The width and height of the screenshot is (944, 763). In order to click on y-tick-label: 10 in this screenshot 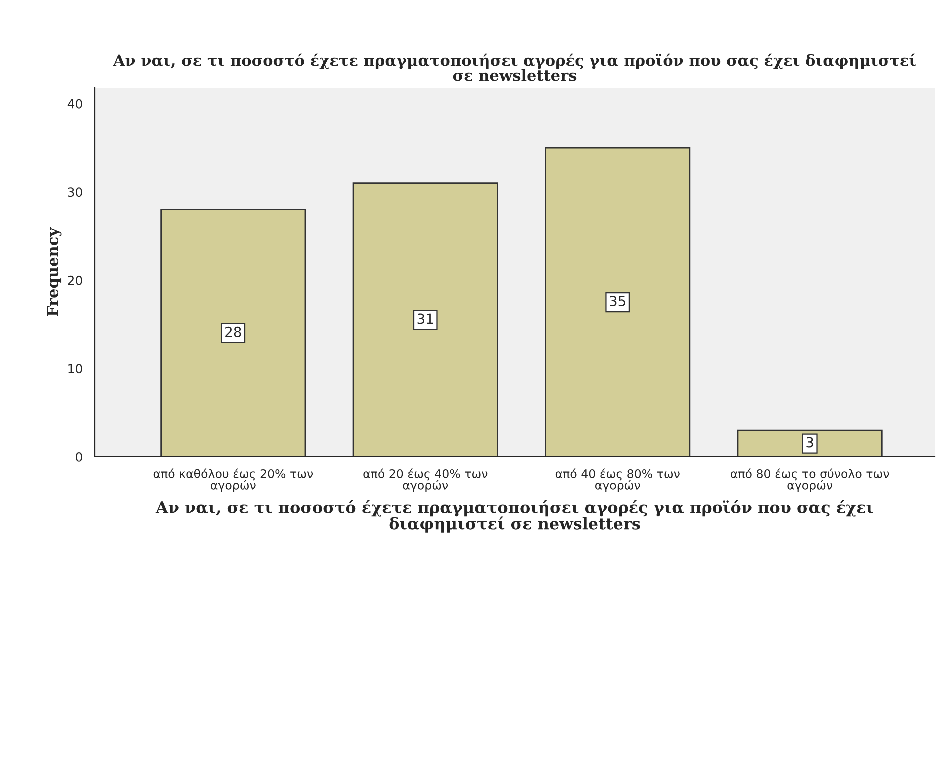, I will do `click(75, 369)`.